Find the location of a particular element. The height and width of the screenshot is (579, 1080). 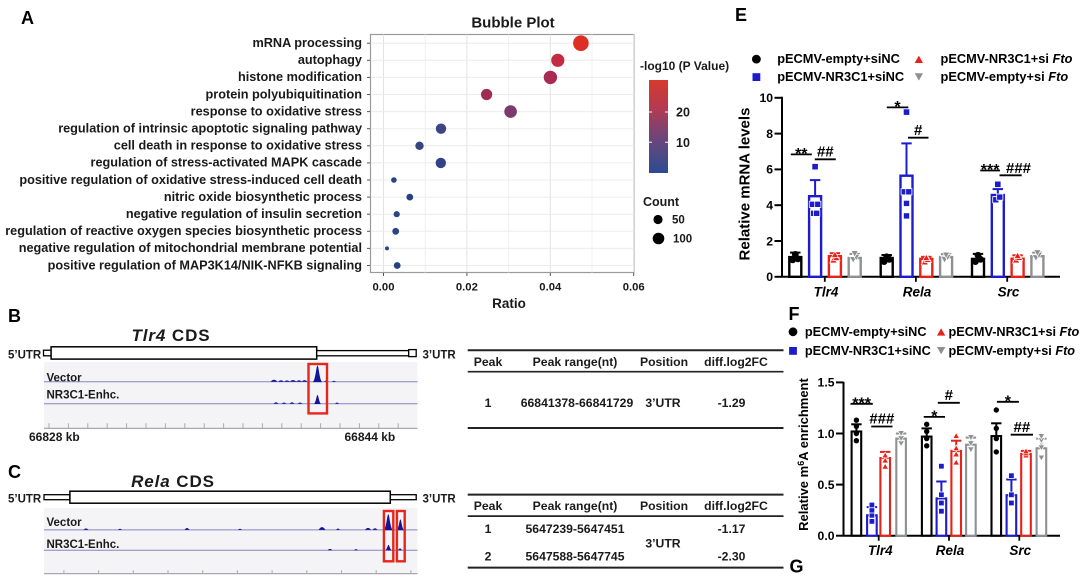

svg-text: 8 is located at coordinates (769, 134).